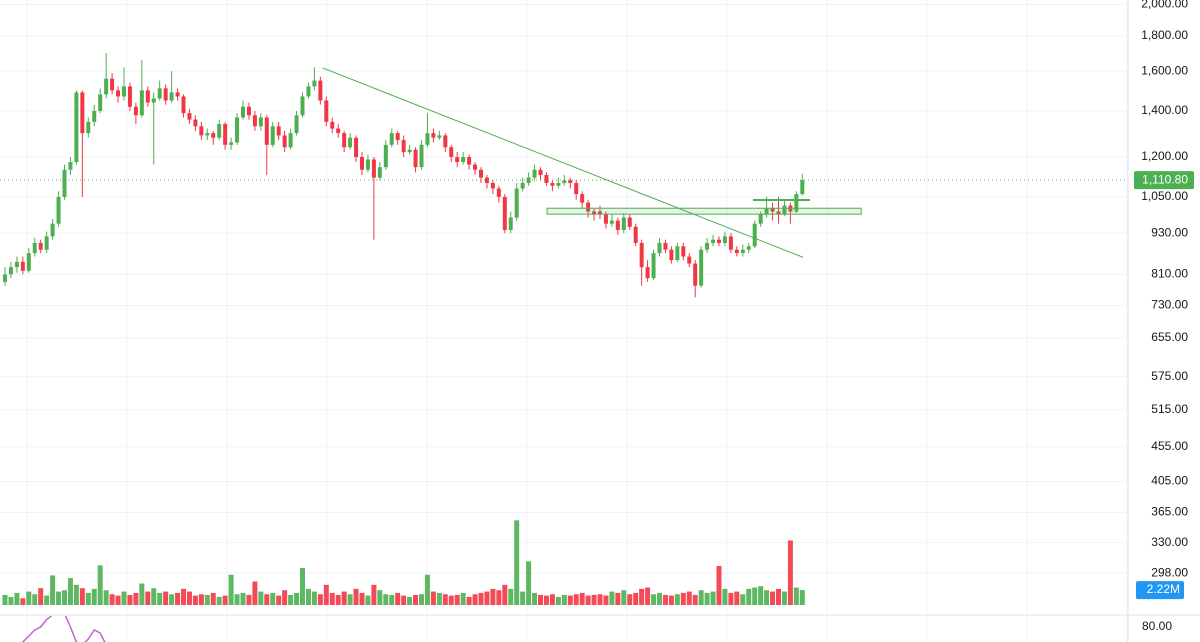 The image size is (1200, 642). What do you see at coordinates (1164, 180) in the screenshot?
I see `last-price-box` at bounding box center [1164, 180].